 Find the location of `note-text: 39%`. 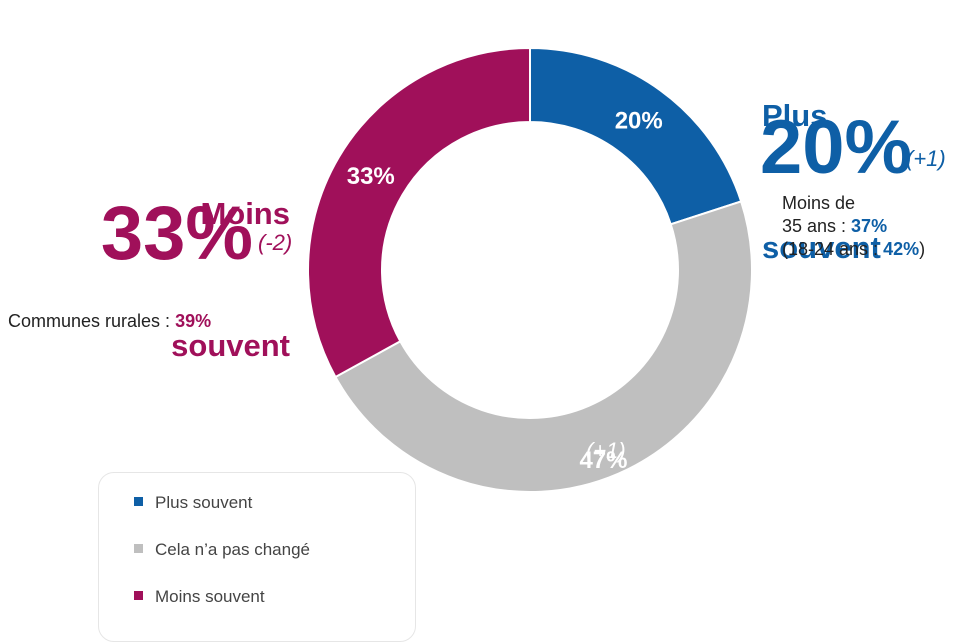

note-text: 39% is located at coordinates (193, 321).